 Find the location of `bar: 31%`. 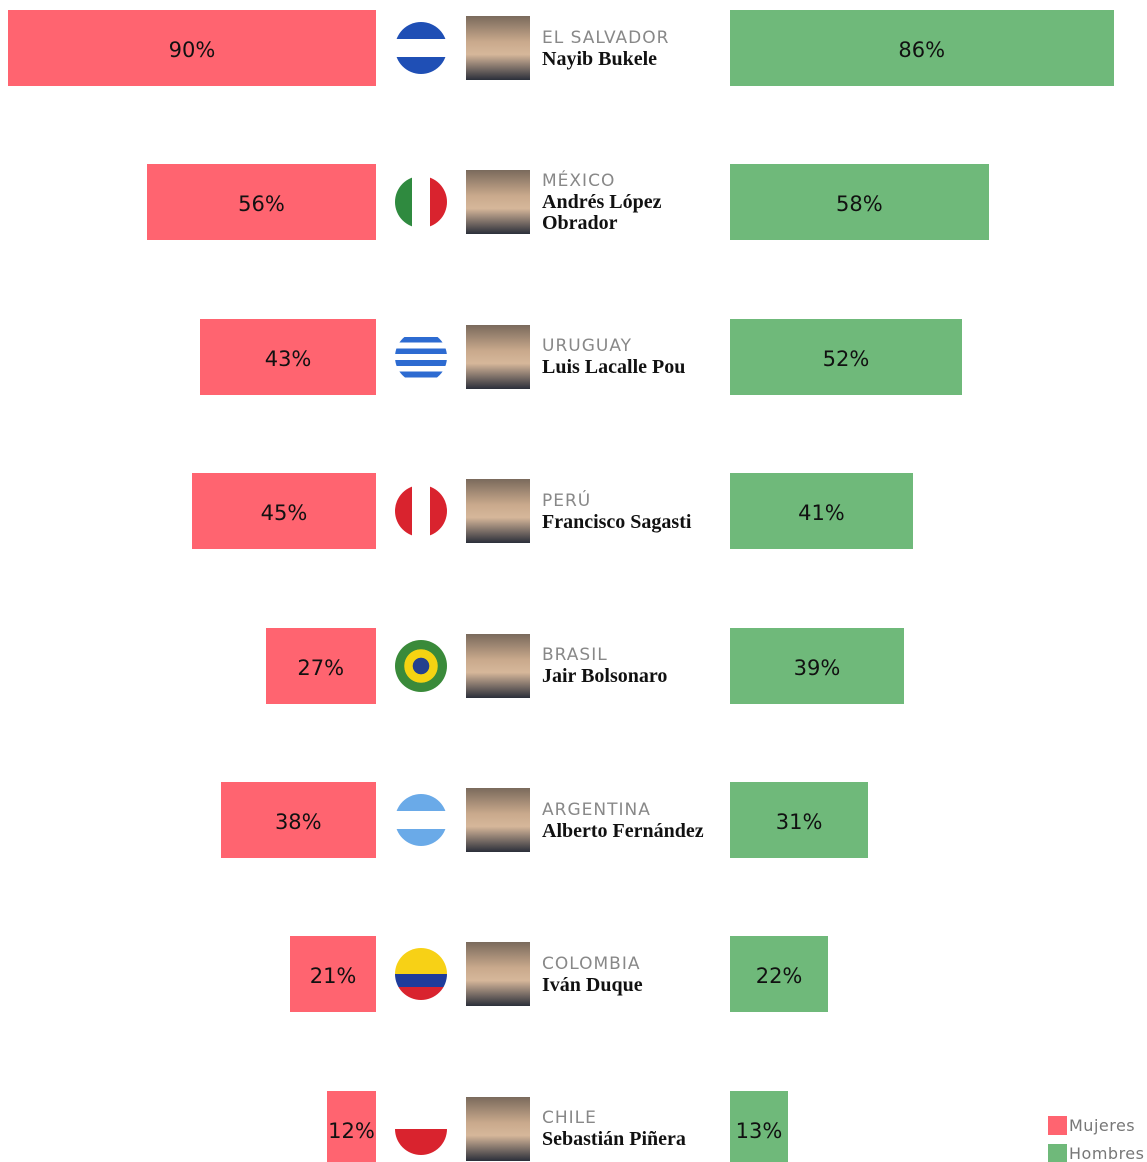

bar: 31% is located at coordinates (799, 820).